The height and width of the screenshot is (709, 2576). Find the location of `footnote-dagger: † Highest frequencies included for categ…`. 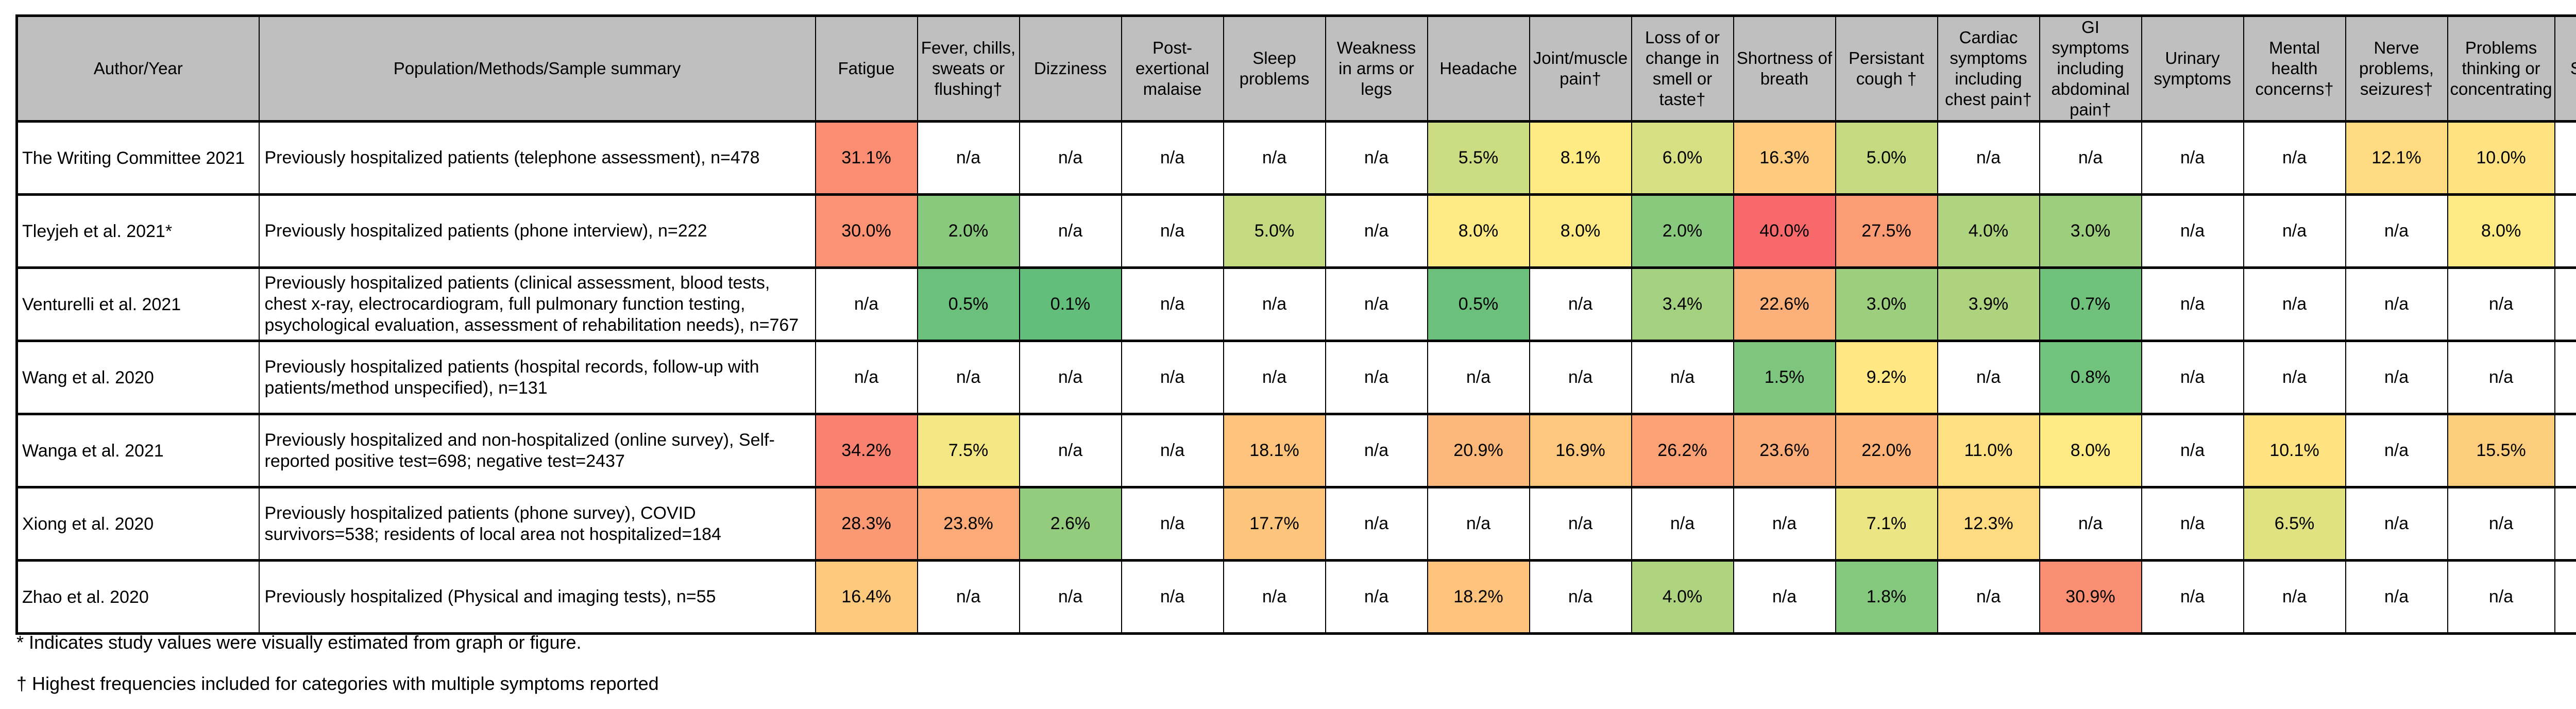

footnote-dagger: † Highest frequencies included for categ… is located at coordinates (337, 683).